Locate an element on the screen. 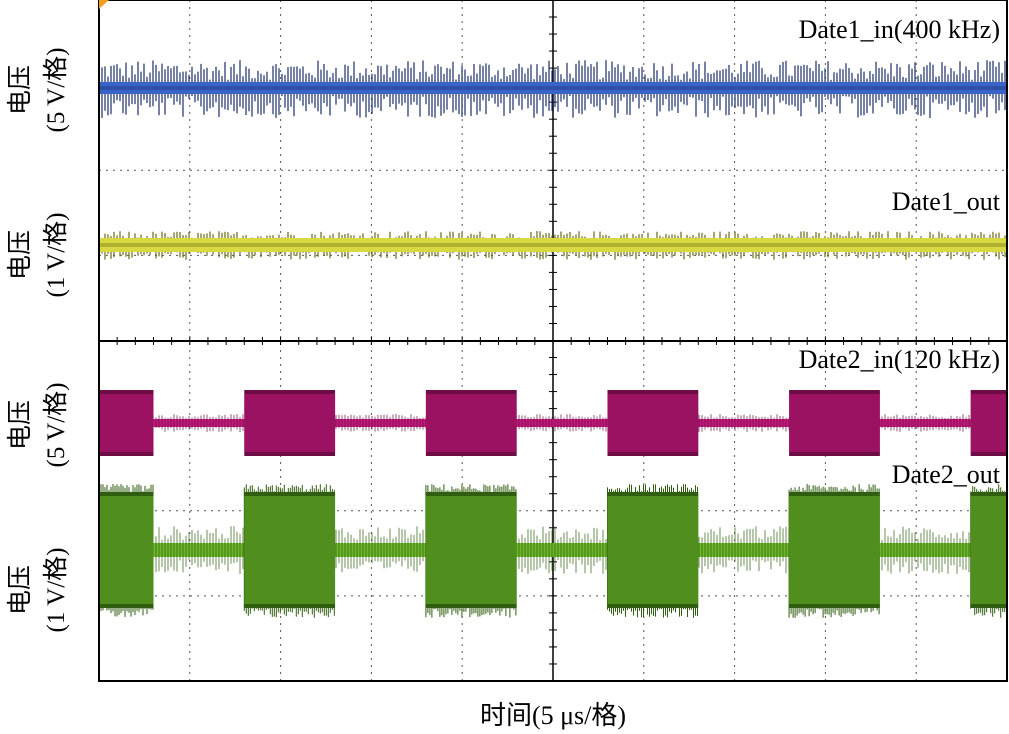 This screenshot has height=734, width=1009. trace-date2-in is located at coordinates (553, 423).